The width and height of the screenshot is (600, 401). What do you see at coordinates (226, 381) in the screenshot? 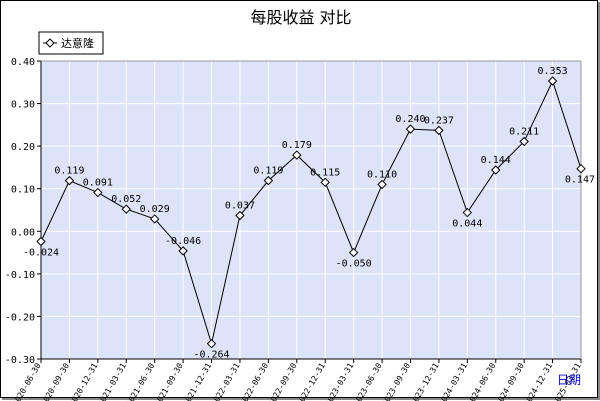
I see `x-tick-label: 2022-03-31` at bounding box center [226, 381].